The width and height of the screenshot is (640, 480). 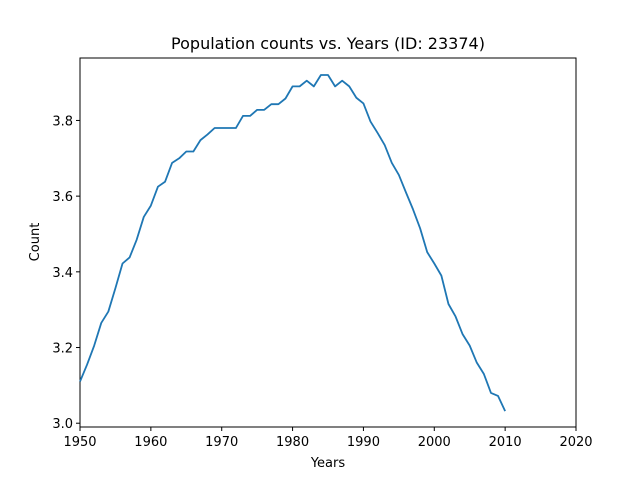 What do you see at coordinates (221, 442) in the screenshot?
I see `x-tick-label: 1970` at bounding box center [221, 442].